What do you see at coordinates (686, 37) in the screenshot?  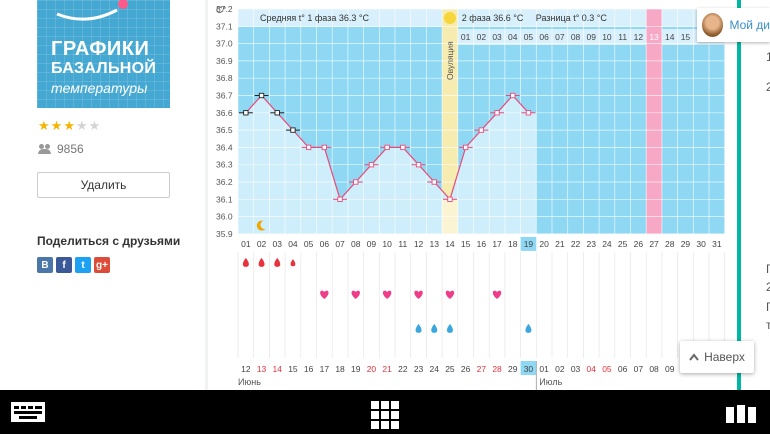 I see `phase2-day-label: 15` at bounding box center [686, 37].